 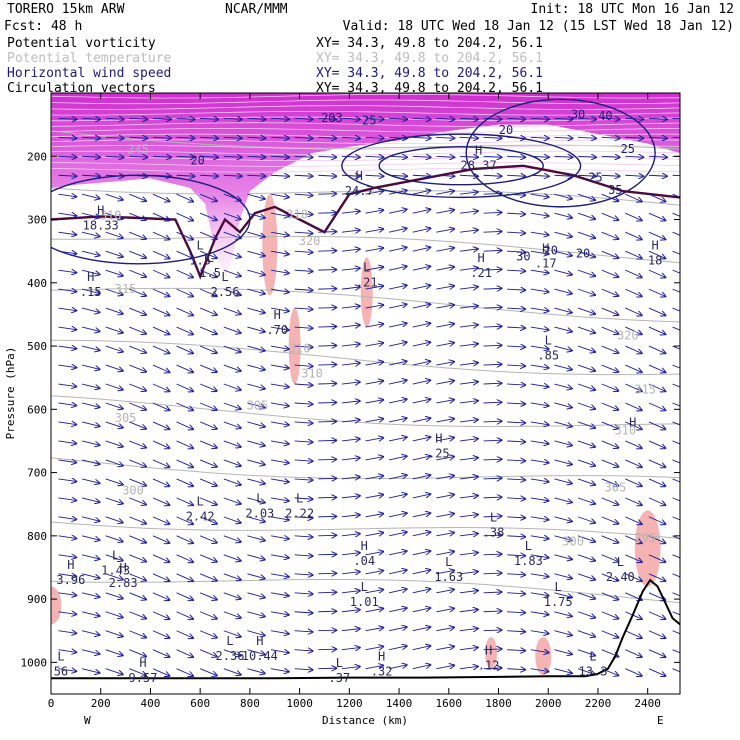 What do you see at coordinates (365, 720) in the screenshot?
I see `x-axis-label: Distance (km)` at bounding box center [365, 720].